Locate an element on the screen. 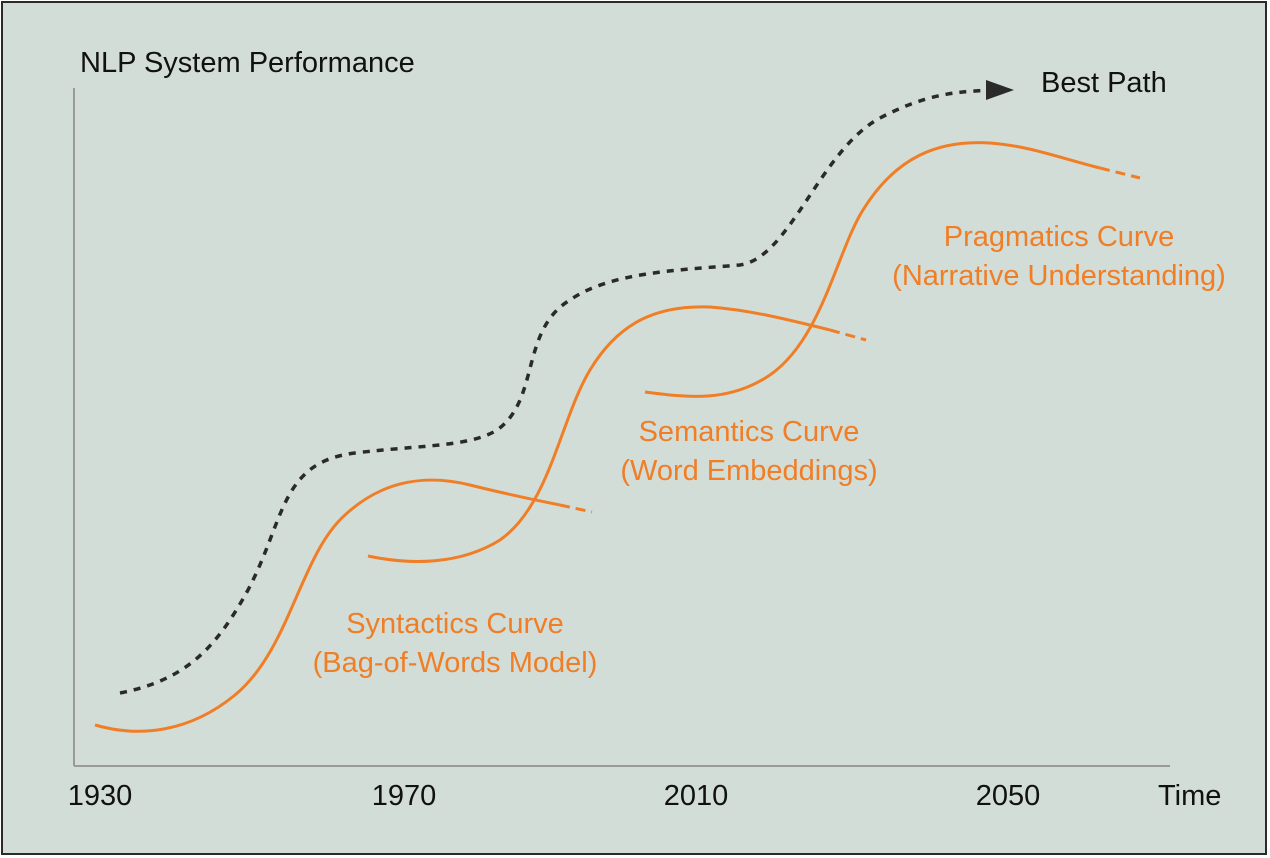 This screenshot has height=858, width=1270. semantics-curve-tail is located at coordinates (848, 335).